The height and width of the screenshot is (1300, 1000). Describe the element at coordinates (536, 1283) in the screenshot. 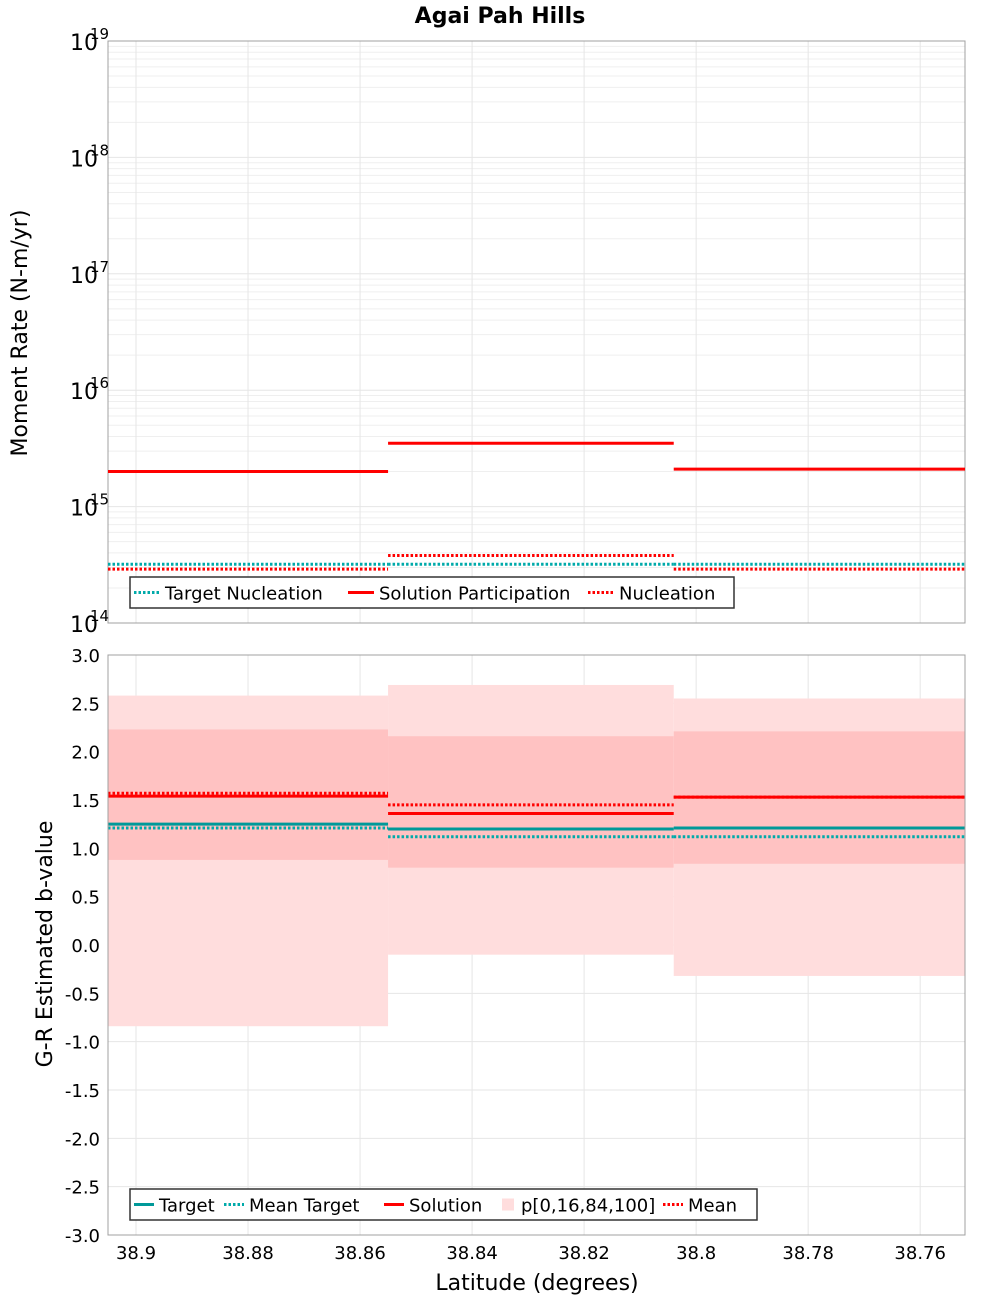

I see `latitude-x-axis-label: Latitude (degrees)` at that location.